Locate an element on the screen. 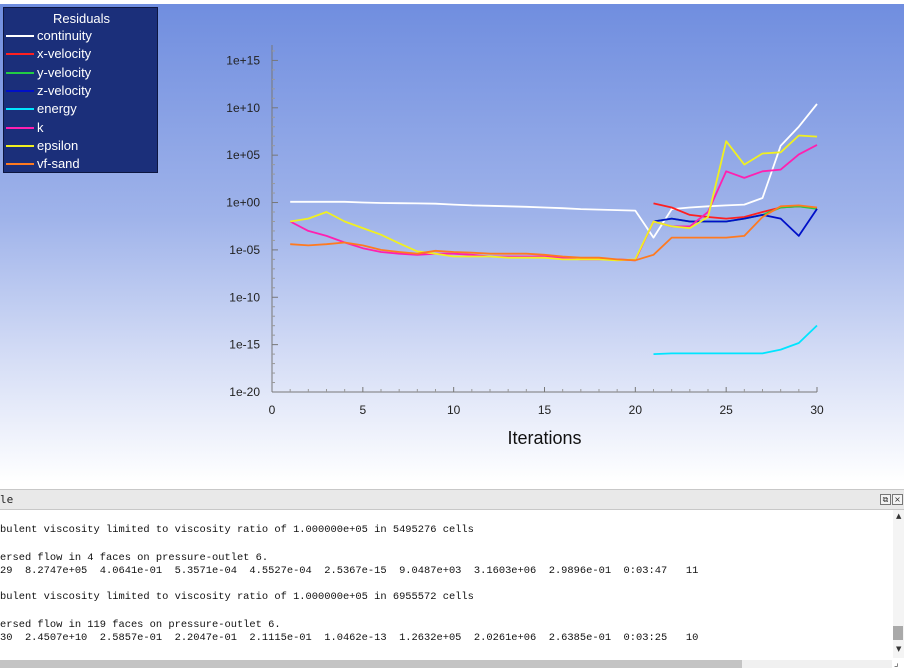 The width and height of the screenshot is (904, 669). console-title: le is located at coordinates (7, 499).